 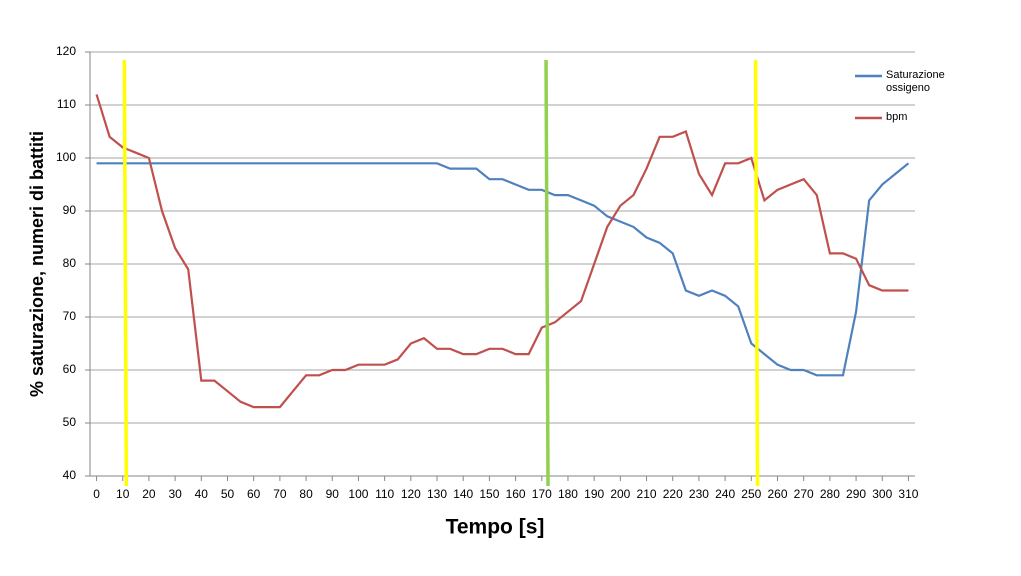 What do you see at coordinates (175, 494) in the screenshot?
I see `x-tick-label: 30` at bounding box center [175, 494].